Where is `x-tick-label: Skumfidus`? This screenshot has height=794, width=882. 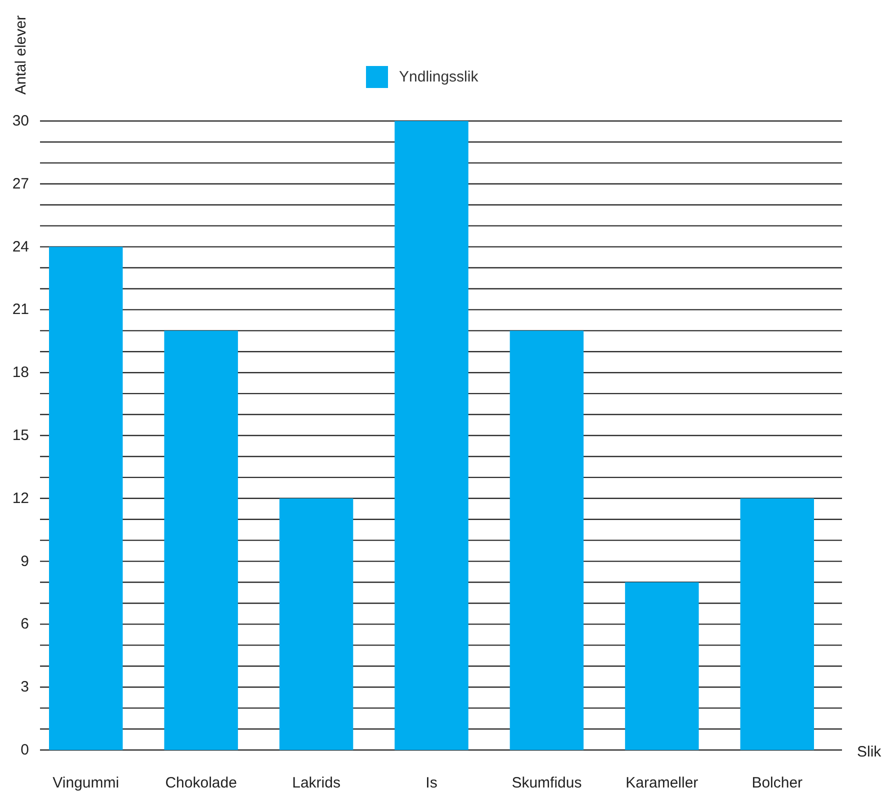
x-tick-label: Skumfidus is located at coordinates (547, 783).